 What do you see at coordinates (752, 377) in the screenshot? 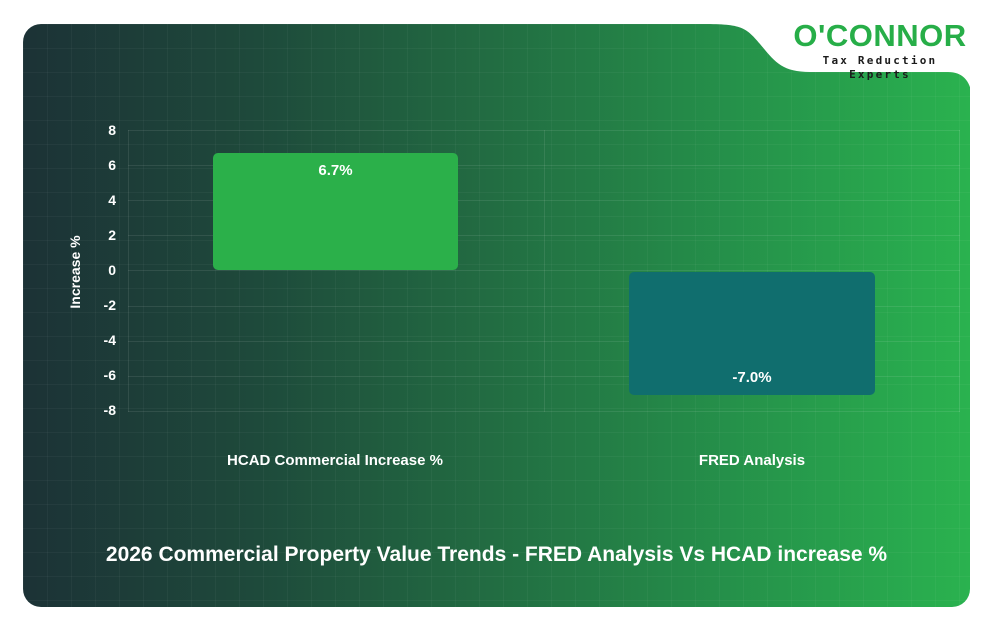
I see `data-label: -7.0%` at bounding box center [752, 377].